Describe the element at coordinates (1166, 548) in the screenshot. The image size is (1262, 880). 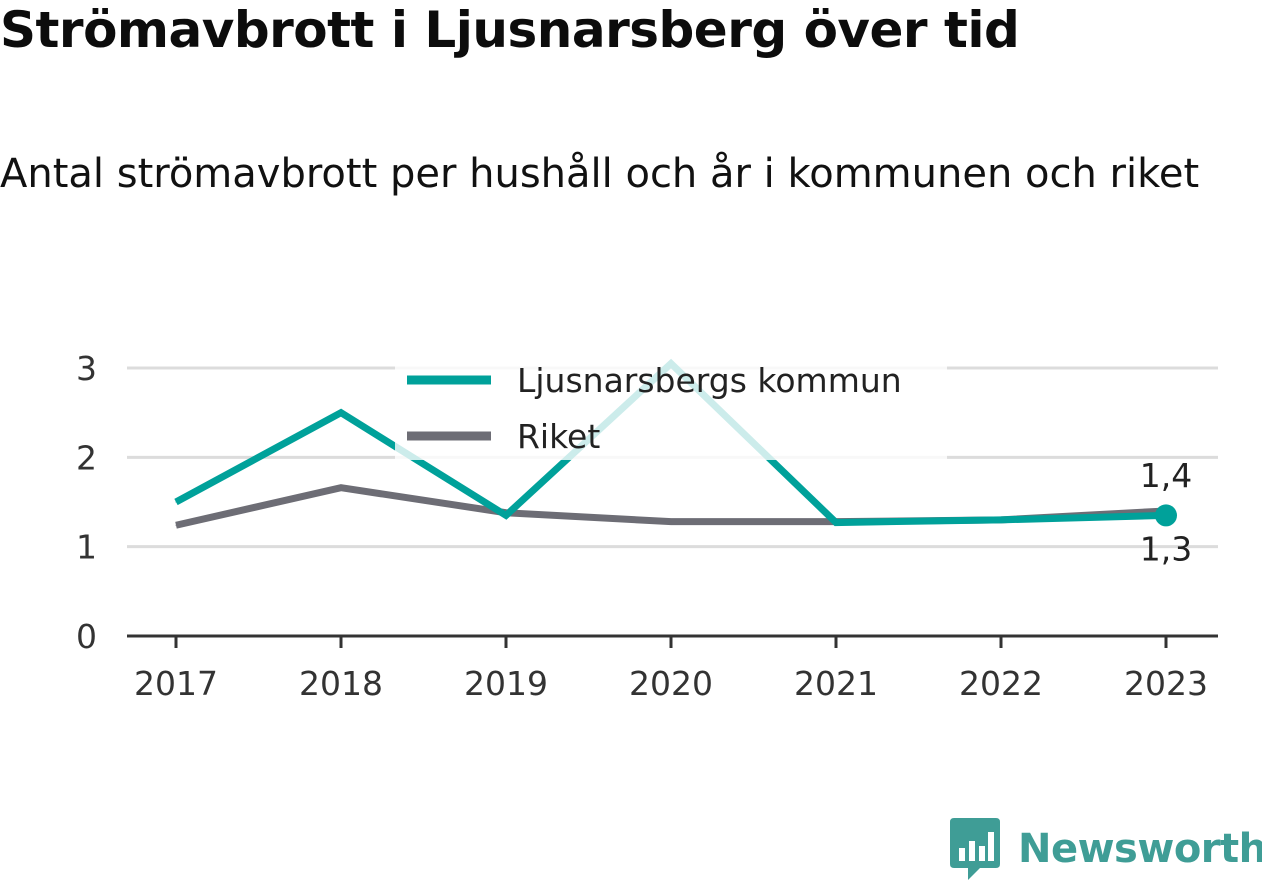
I see `end-label-ljusnarsbergs-kommun: 1,3` at that location.